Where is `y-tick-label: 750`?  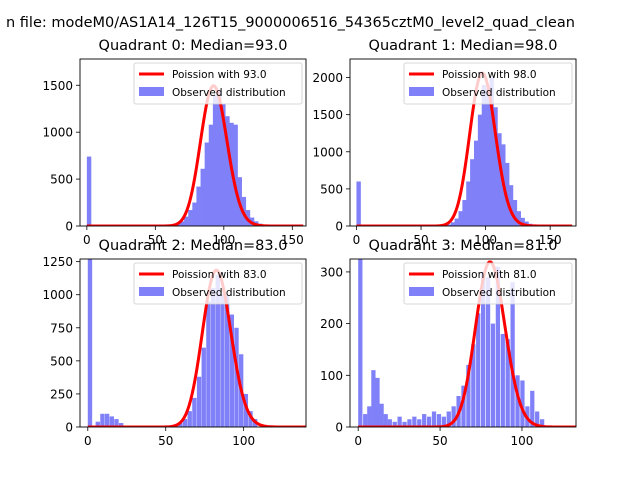
y-tick-label: 750 is located at coordinates (61, 328).